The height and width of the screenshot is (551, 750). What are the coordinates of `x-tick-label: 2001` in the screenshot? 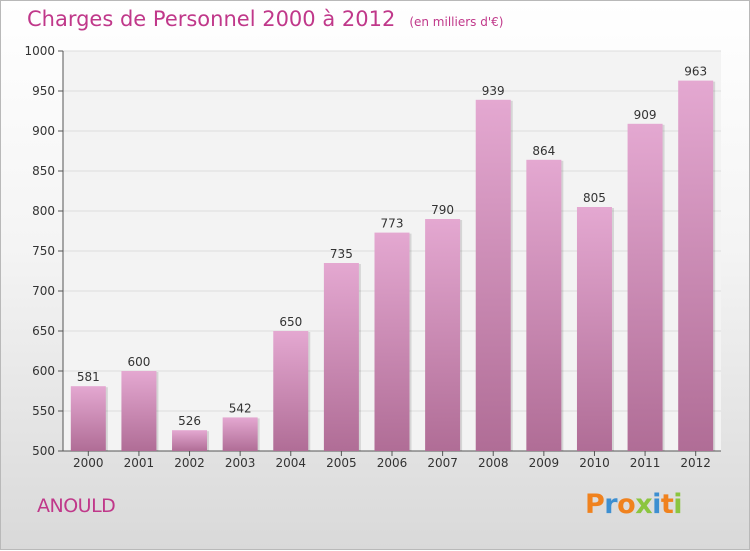 It's located at (139, 463).